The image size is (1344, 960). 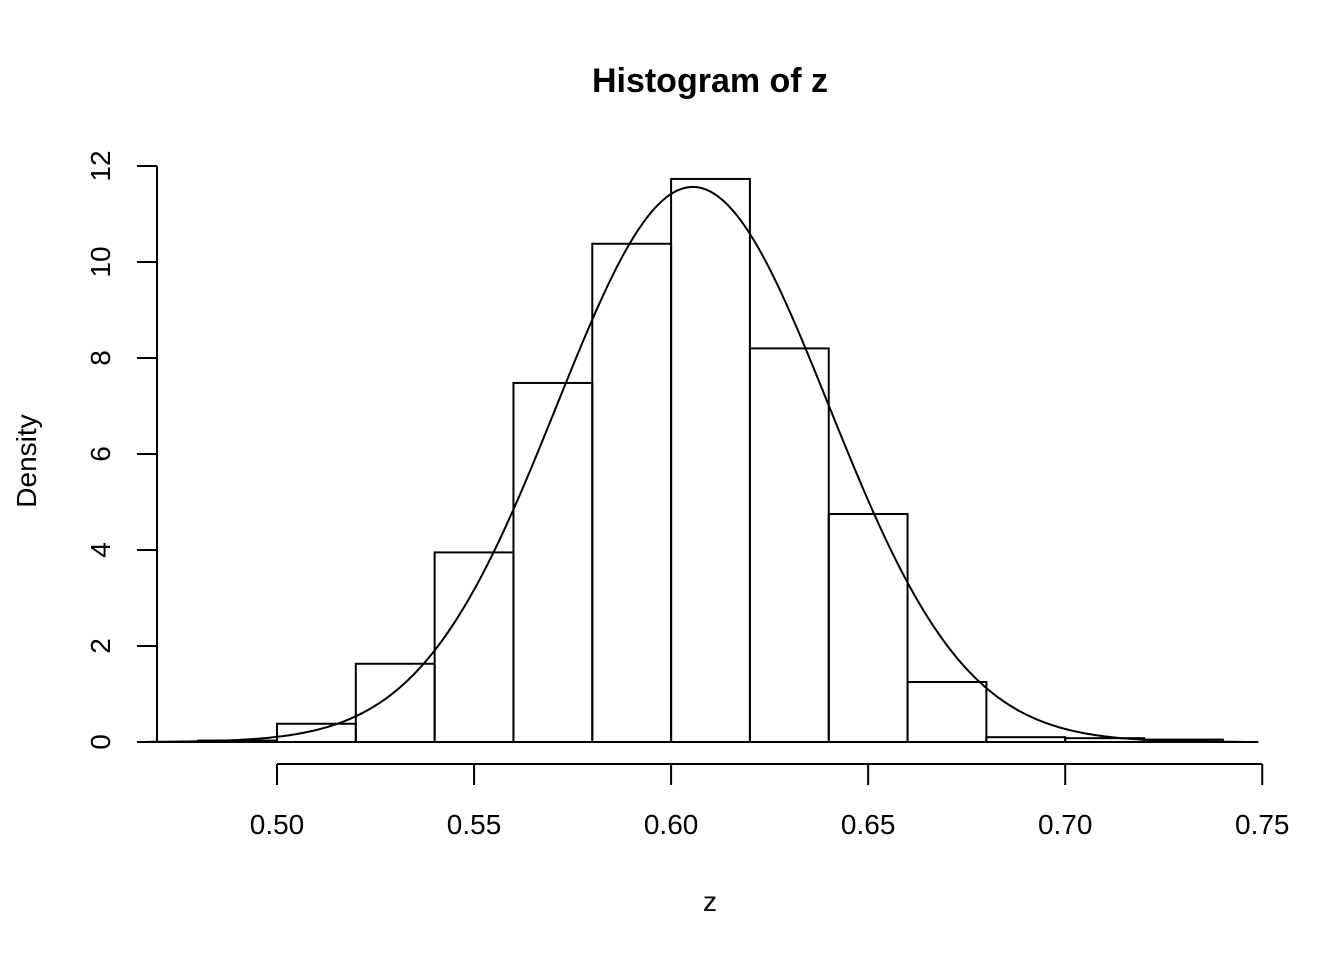 What do you see at coordinates (710, 901) in the screenshot?
I see `x-axis-label: z` at bounding box center [710, 901].